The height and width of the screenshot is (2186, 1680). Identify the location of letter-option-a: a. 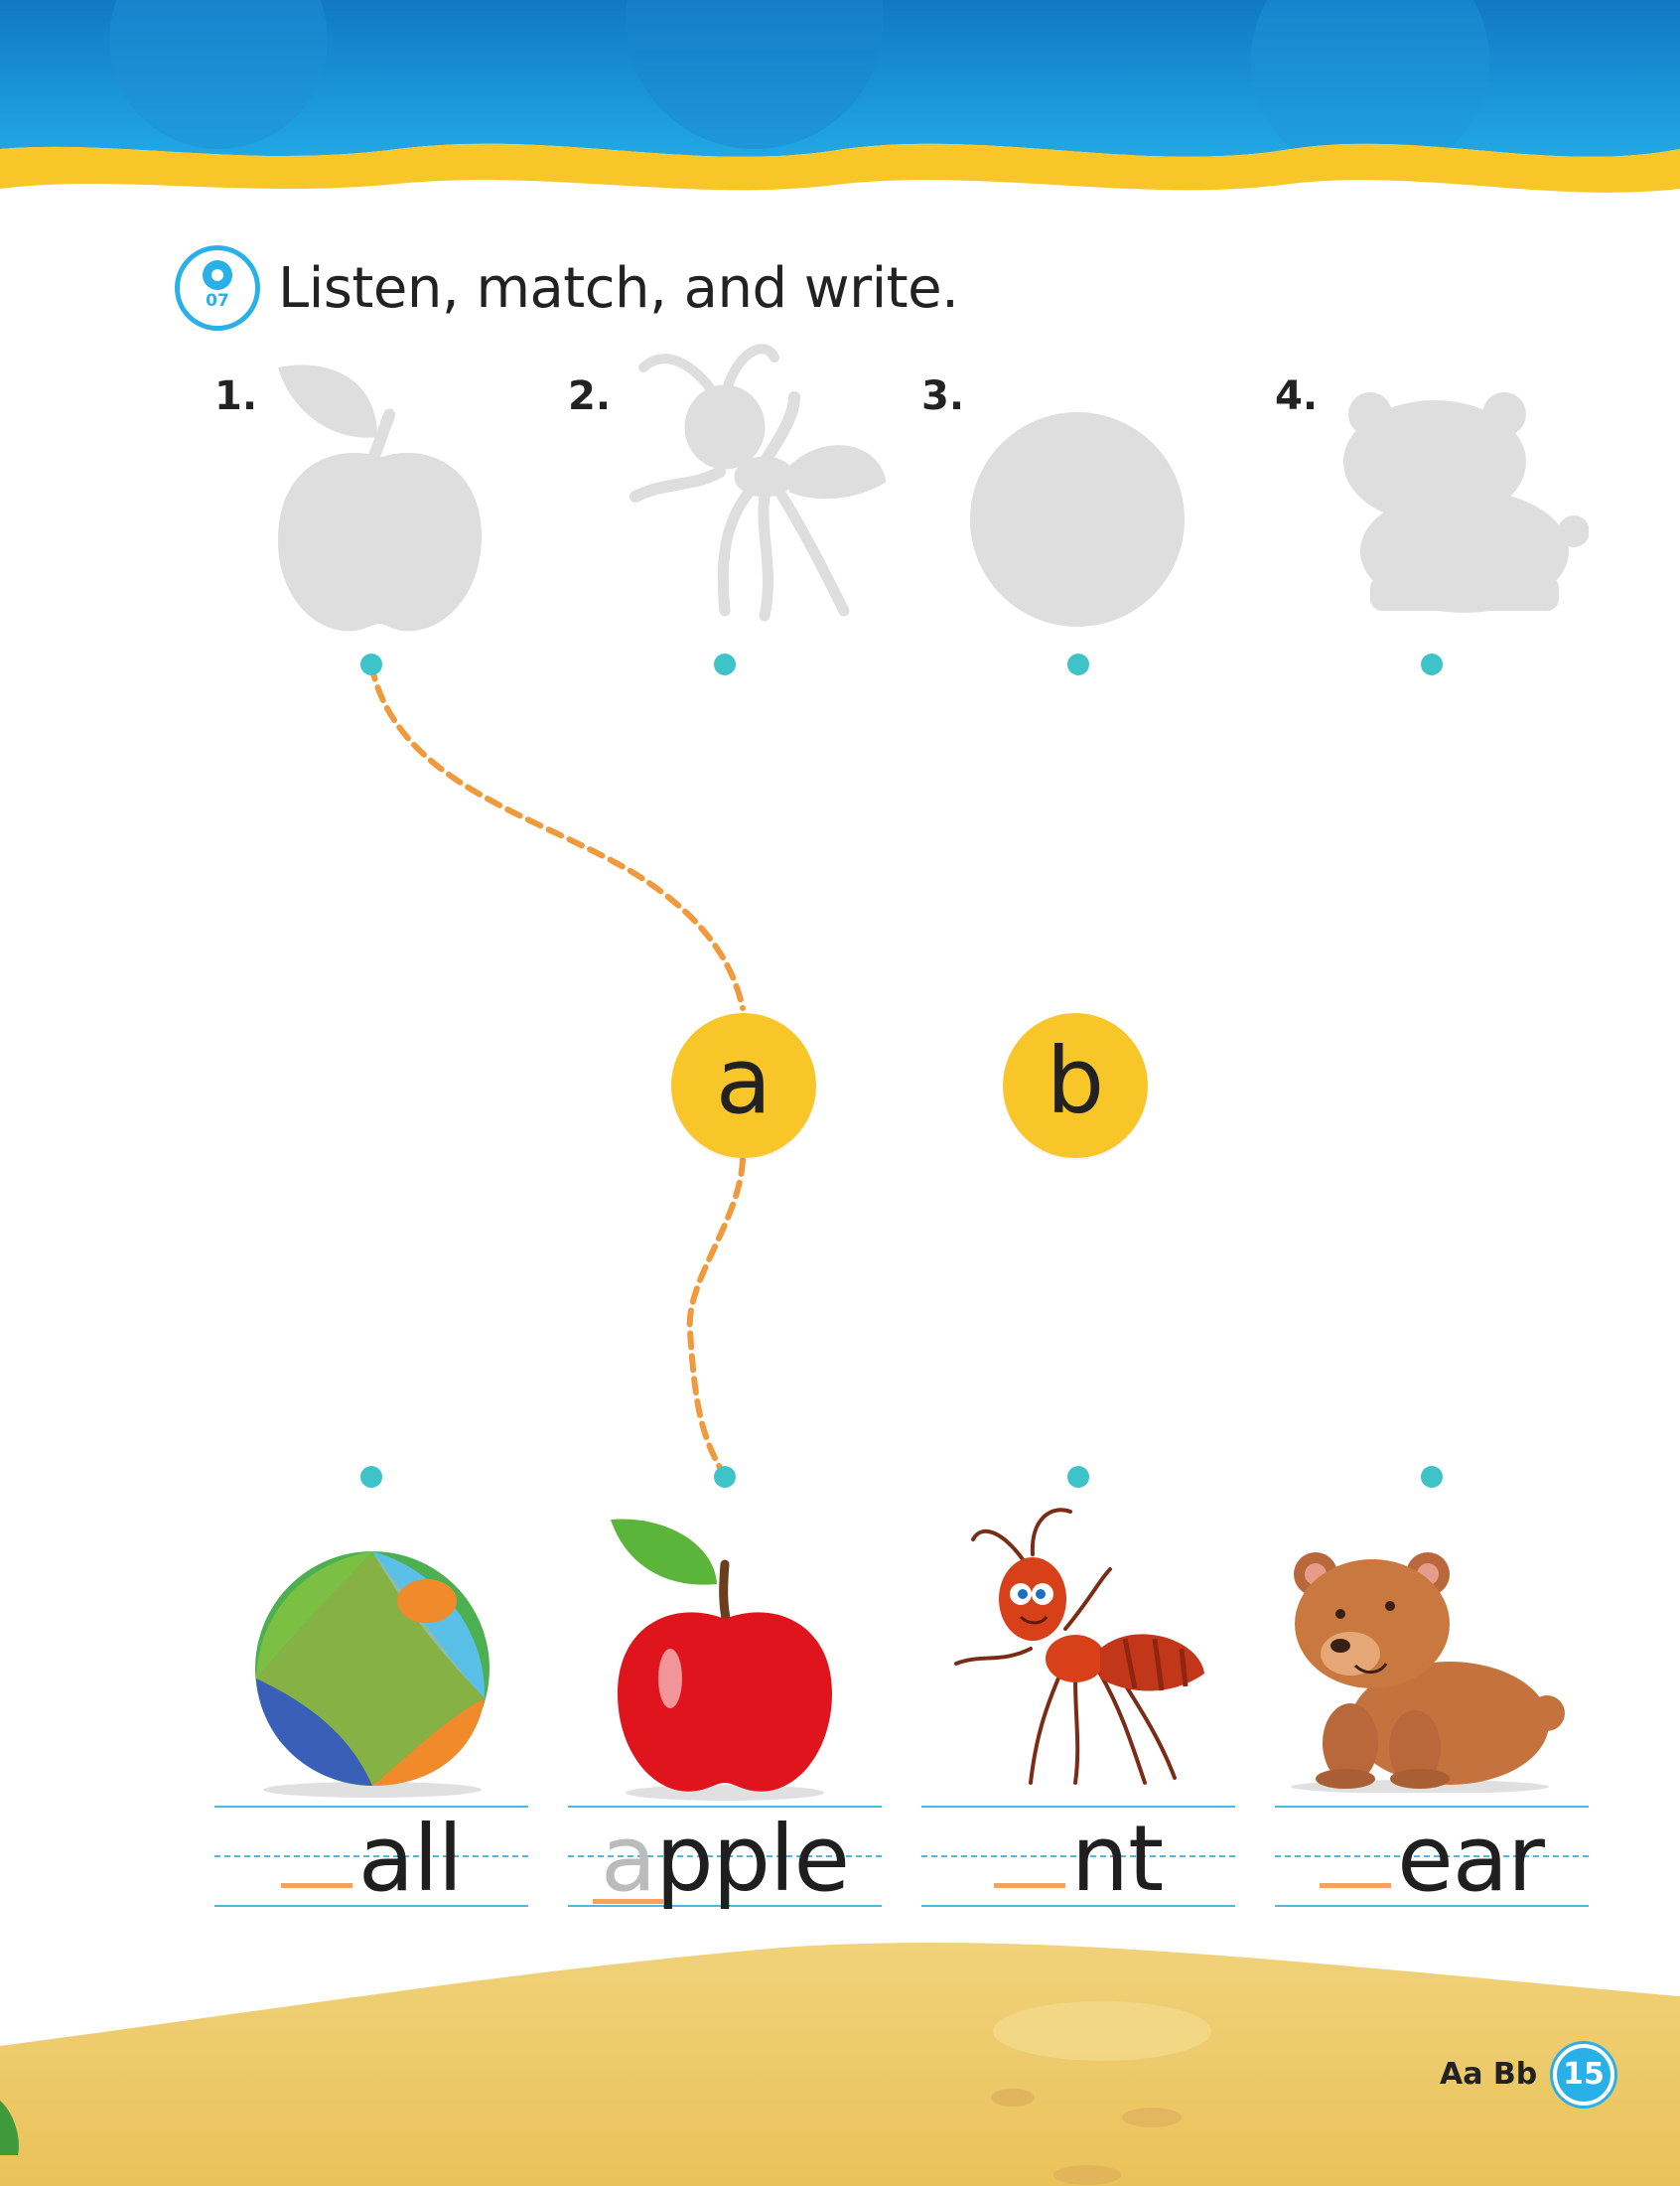
(743, 1085).